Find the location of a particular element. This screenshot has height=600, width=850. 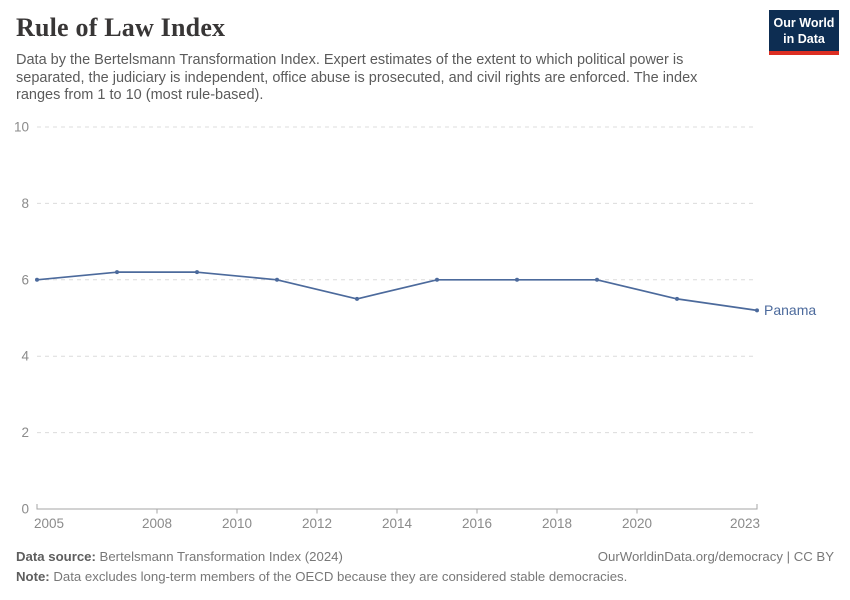

svg-text: Panama is located at coordinates (790, 310).